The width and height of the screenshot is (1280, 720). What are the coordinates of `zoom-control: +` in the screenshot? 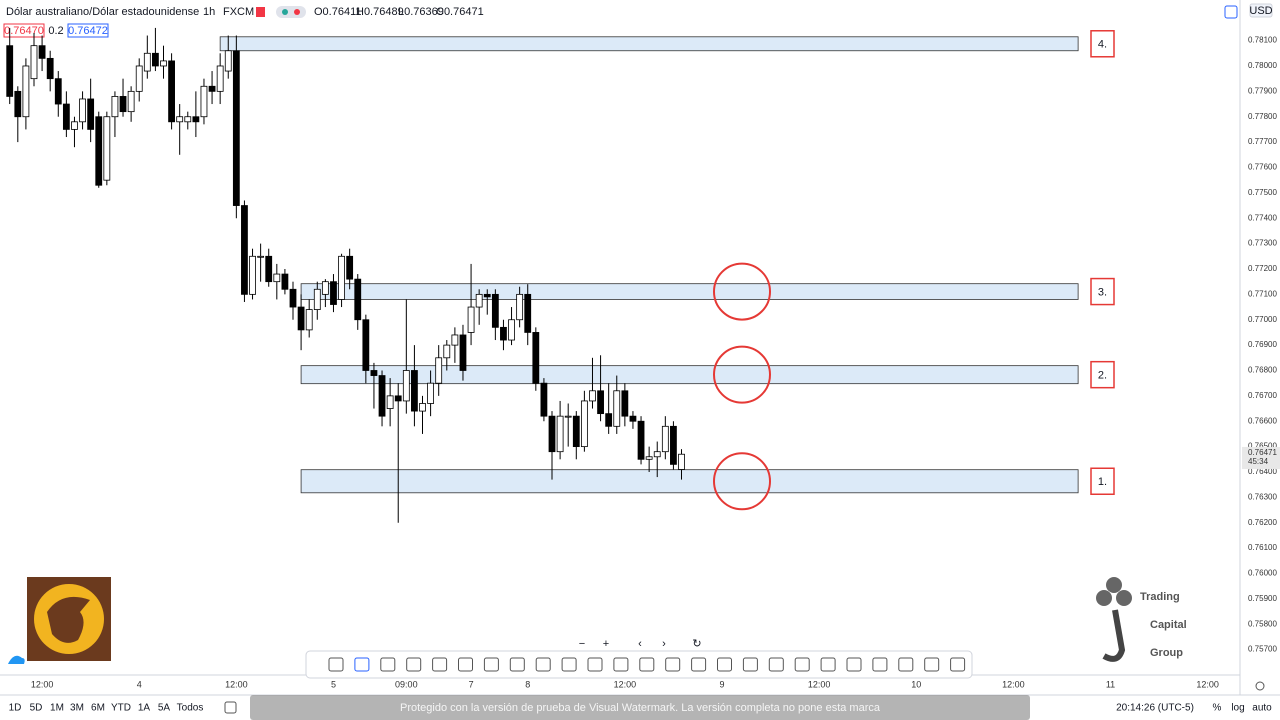 It's located at (606, 644).